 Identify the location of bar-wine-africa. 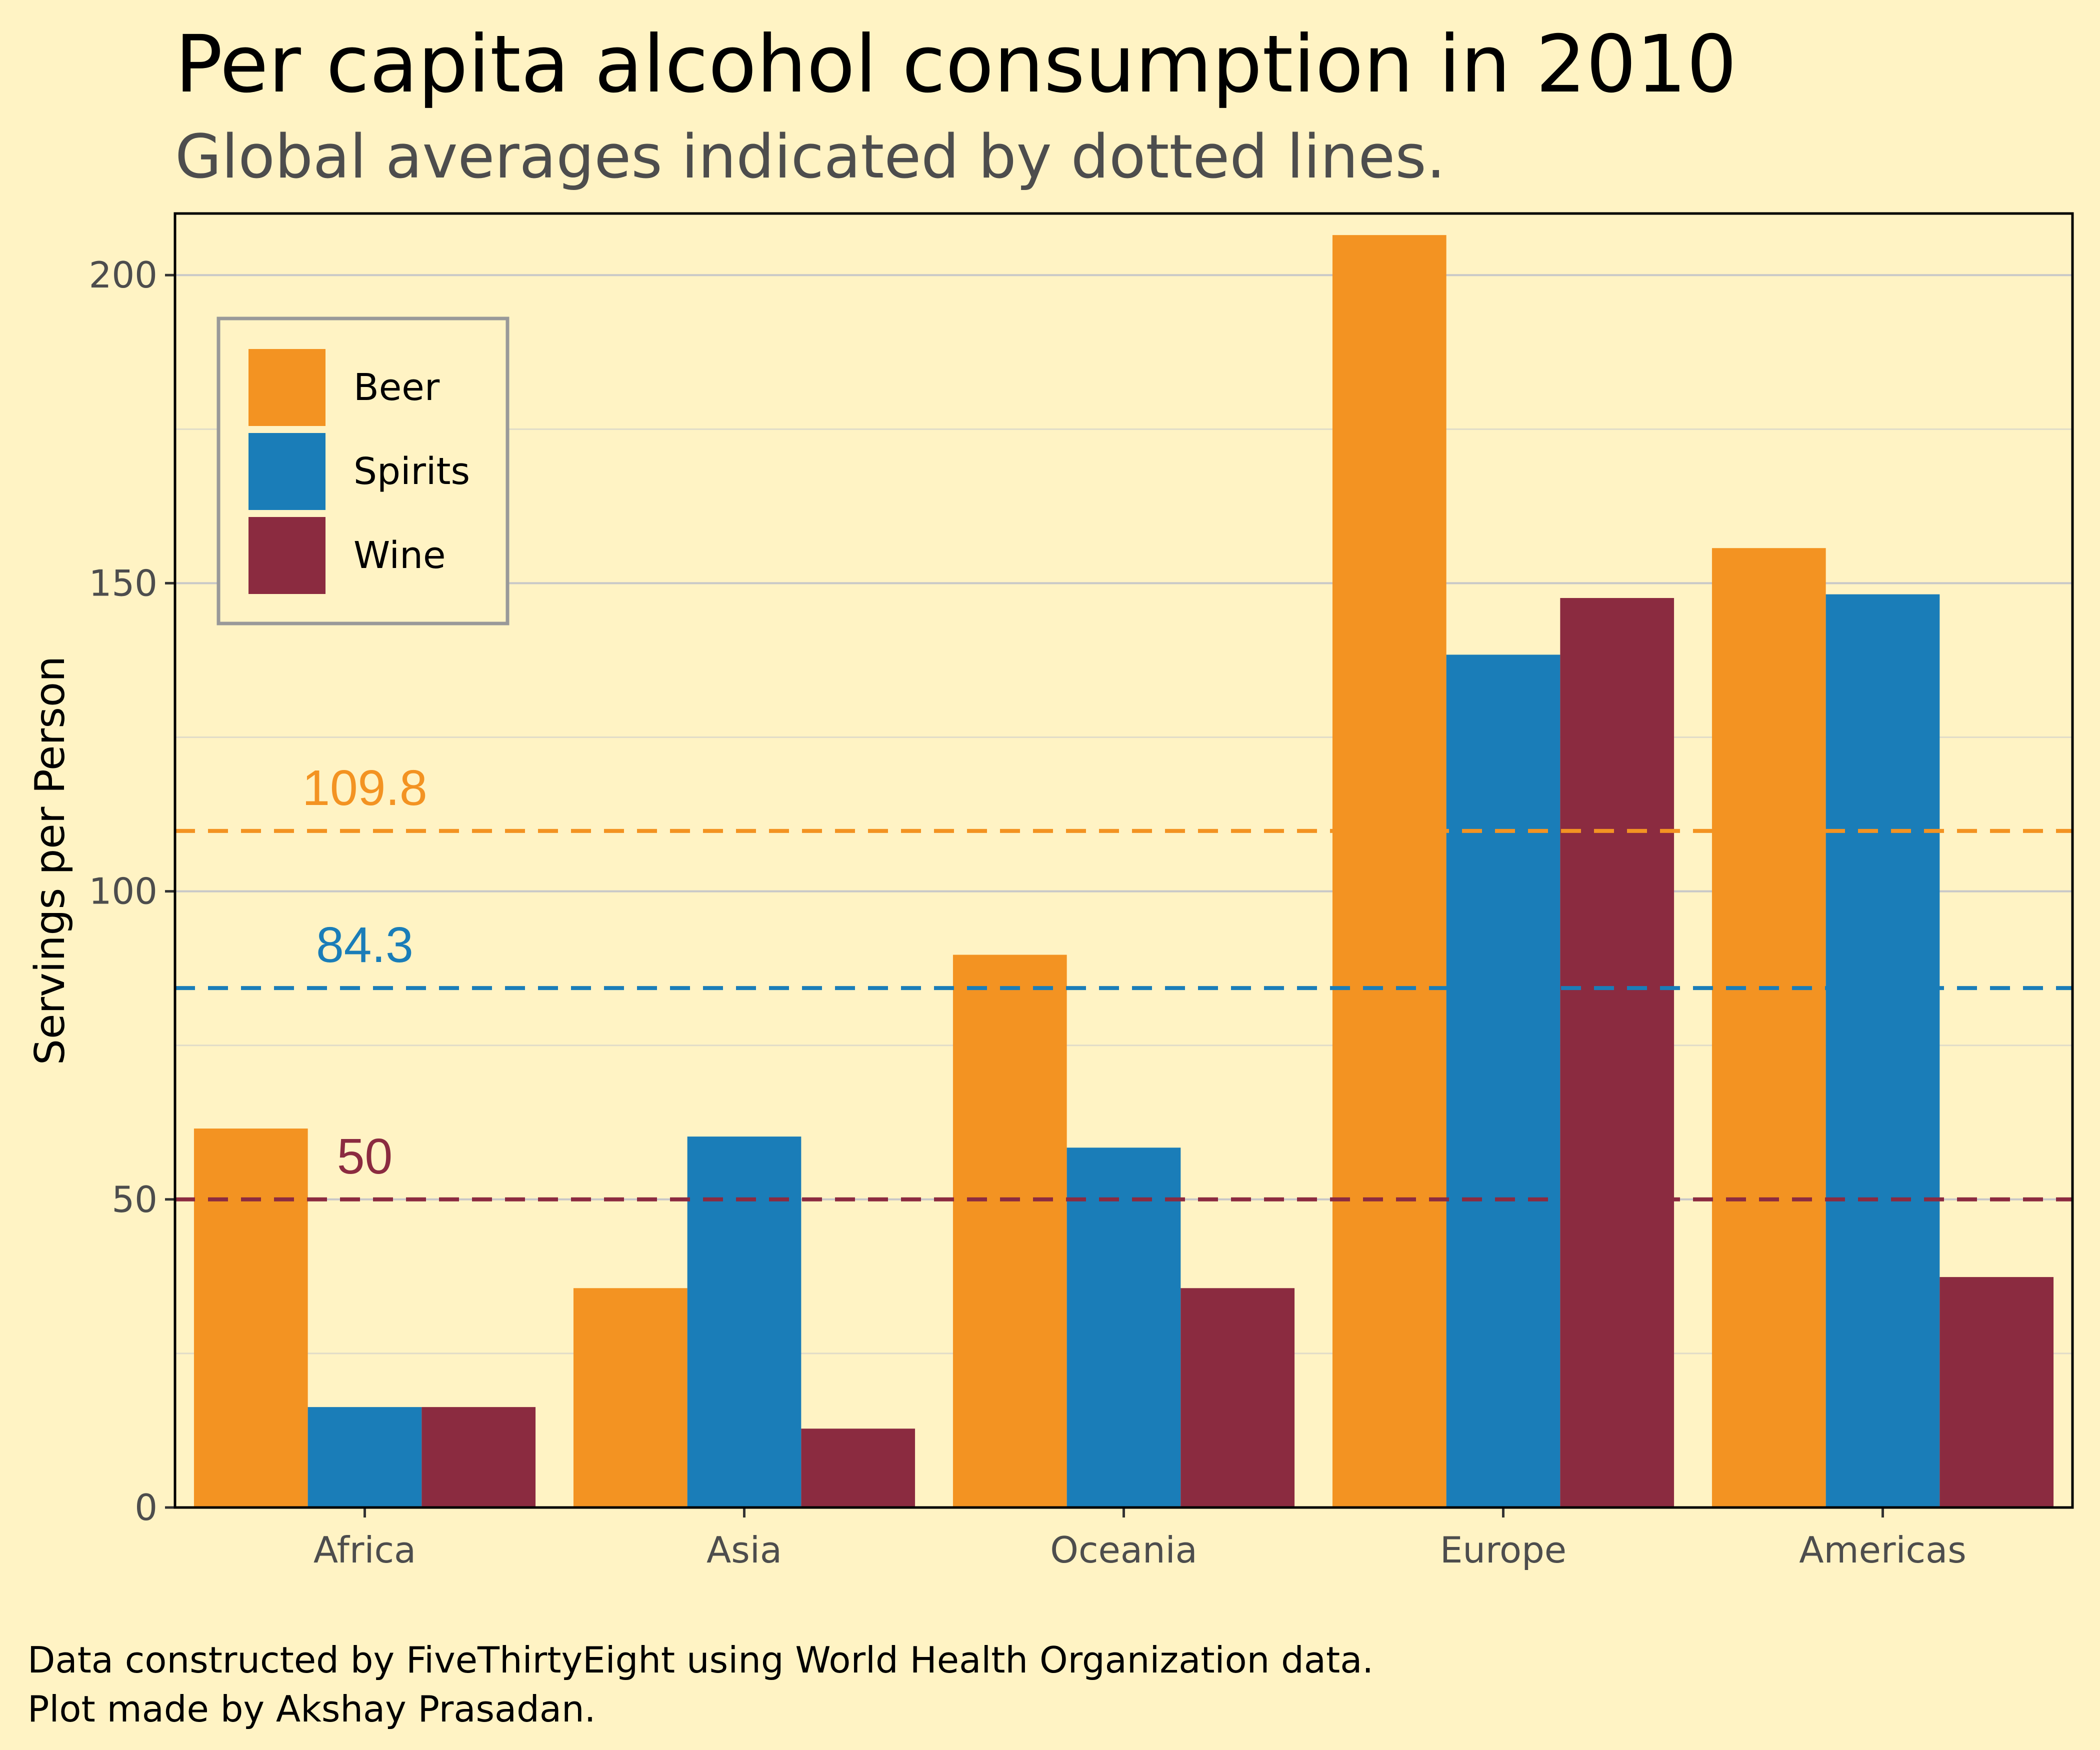
(479, 1457).